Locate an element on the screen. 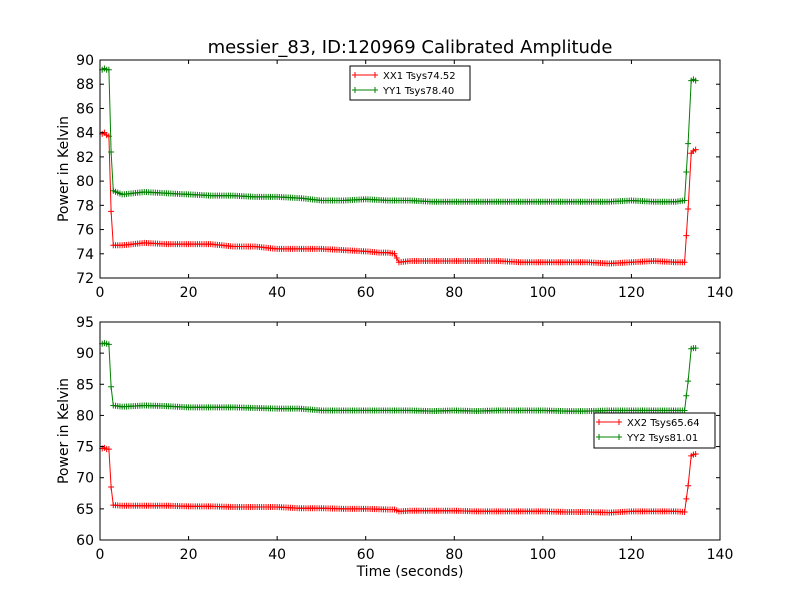 The image size is (800, 600). y-tick-label: 65 is located at coordinates (85, 510).